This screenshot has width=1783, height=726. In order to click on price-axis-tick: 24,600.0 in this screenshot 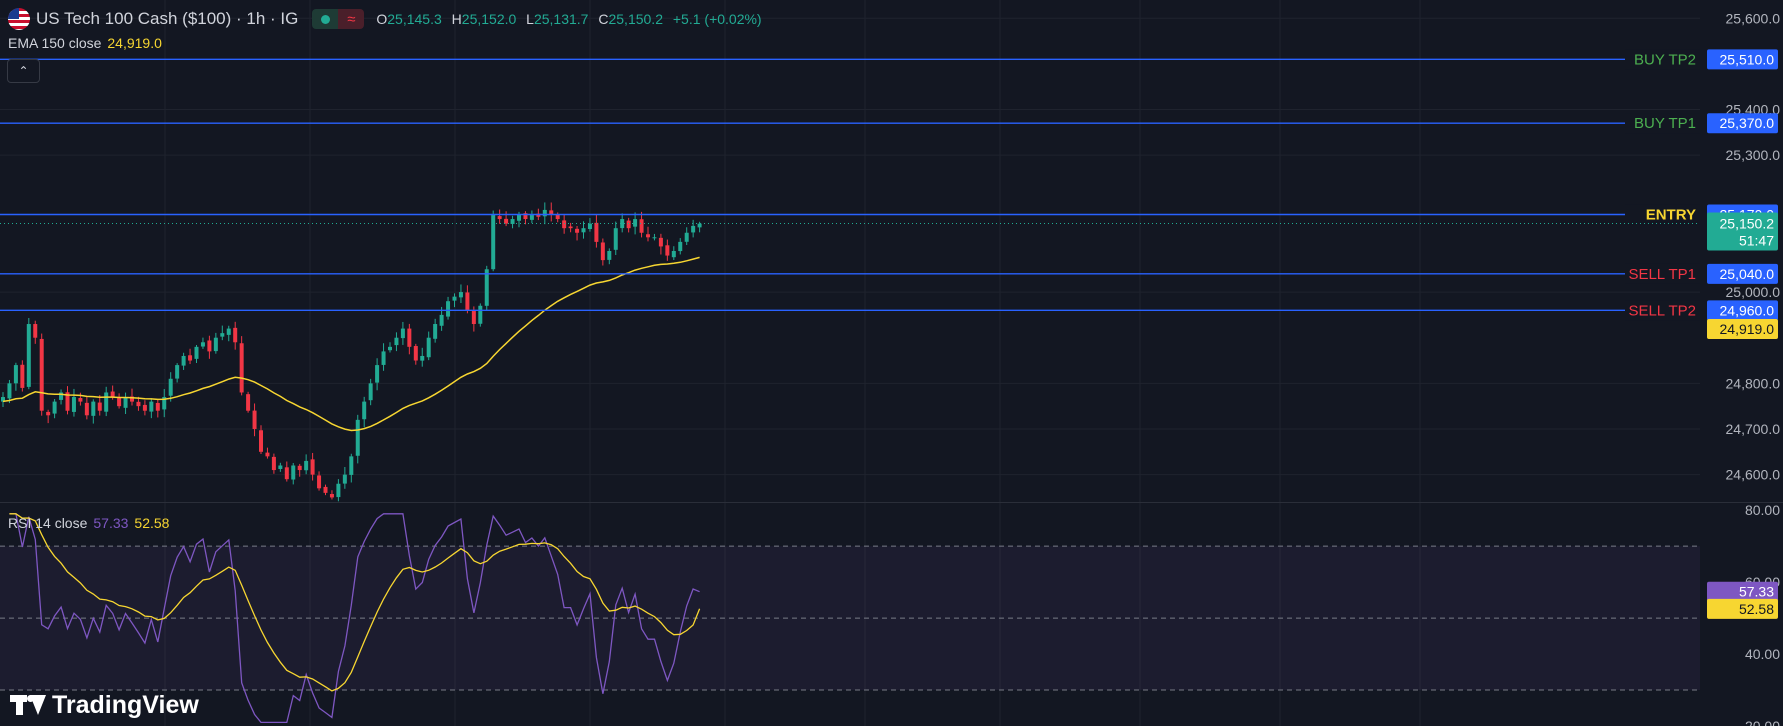, I will do `click(1753, 475)`.